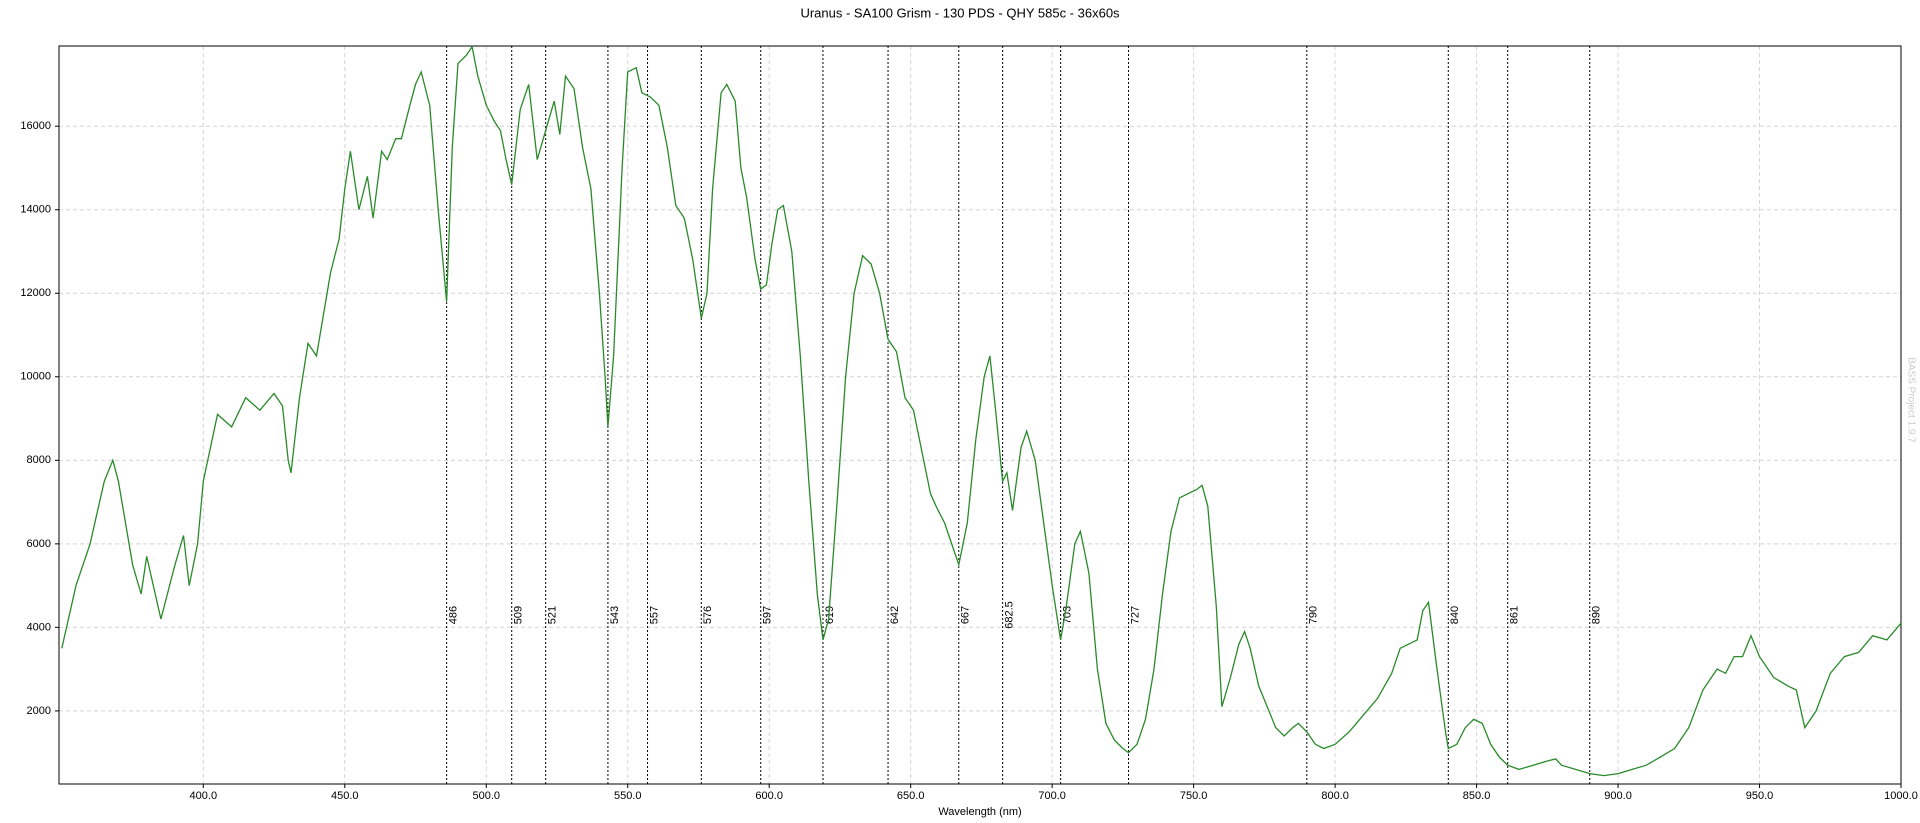 The width and height of the screenshot is (1920, 823). What do you see at coordinates (553, 615) in the screenshot?
I see `marker-label: 521` at bounding box center [553, 615].